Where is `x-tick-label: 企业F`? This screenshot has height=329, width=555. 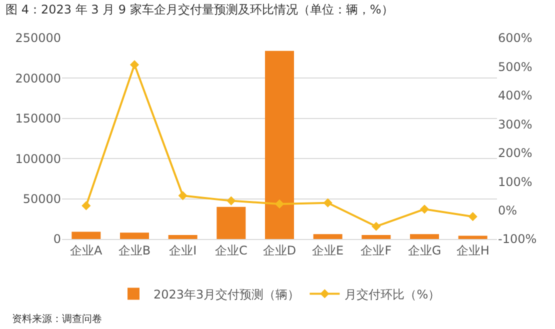
x-tick-label: 企业F is located at coordinates (376, 250).